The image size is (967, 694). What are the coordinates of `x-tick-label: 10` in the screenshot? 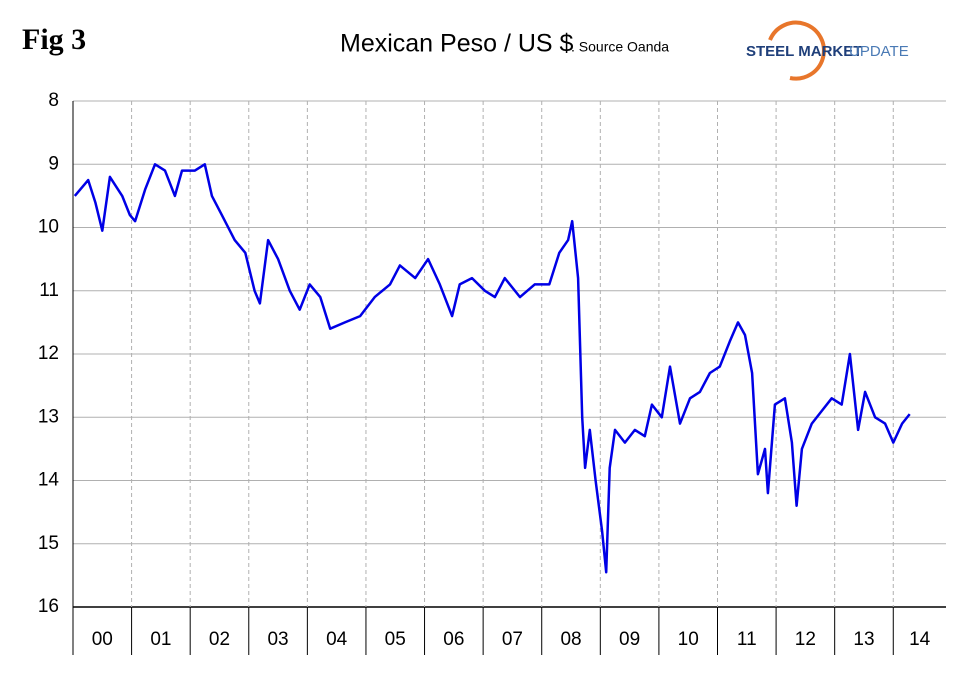 It's located at (688, 639).